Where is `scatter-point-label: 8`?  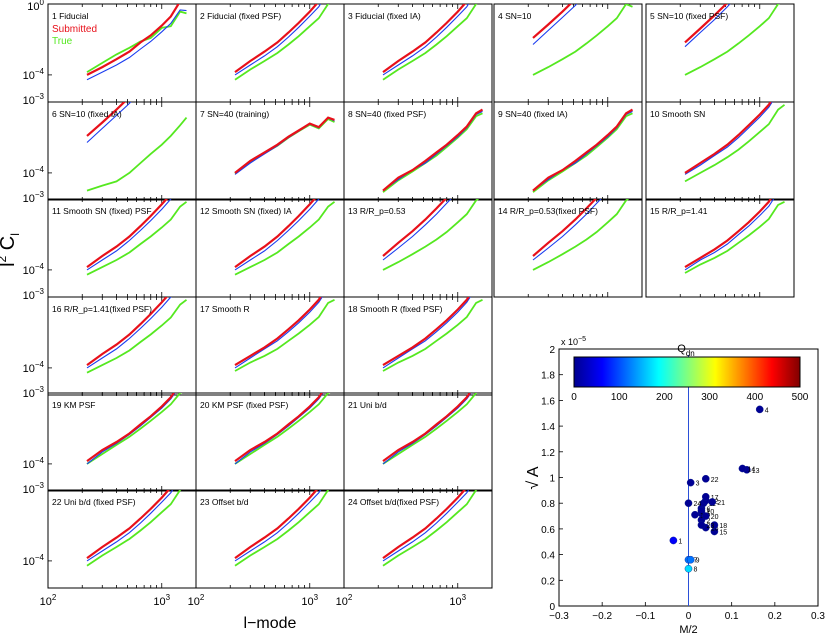 scatter-point-label: 8 is located at coordinates (696, 570).